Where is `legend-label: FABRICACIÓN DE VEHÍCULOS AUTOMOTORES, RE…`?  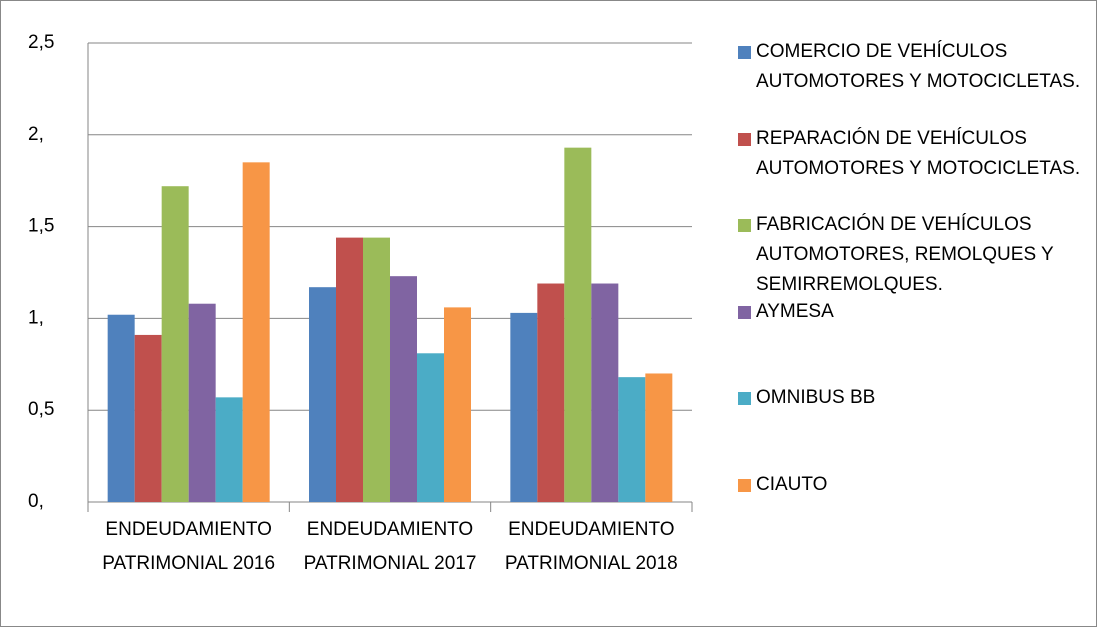 legend-label: FABRICACIÓN DE VEHÍCULOS AUTOMOTORES, RE… is located at coordinates (905, 254).